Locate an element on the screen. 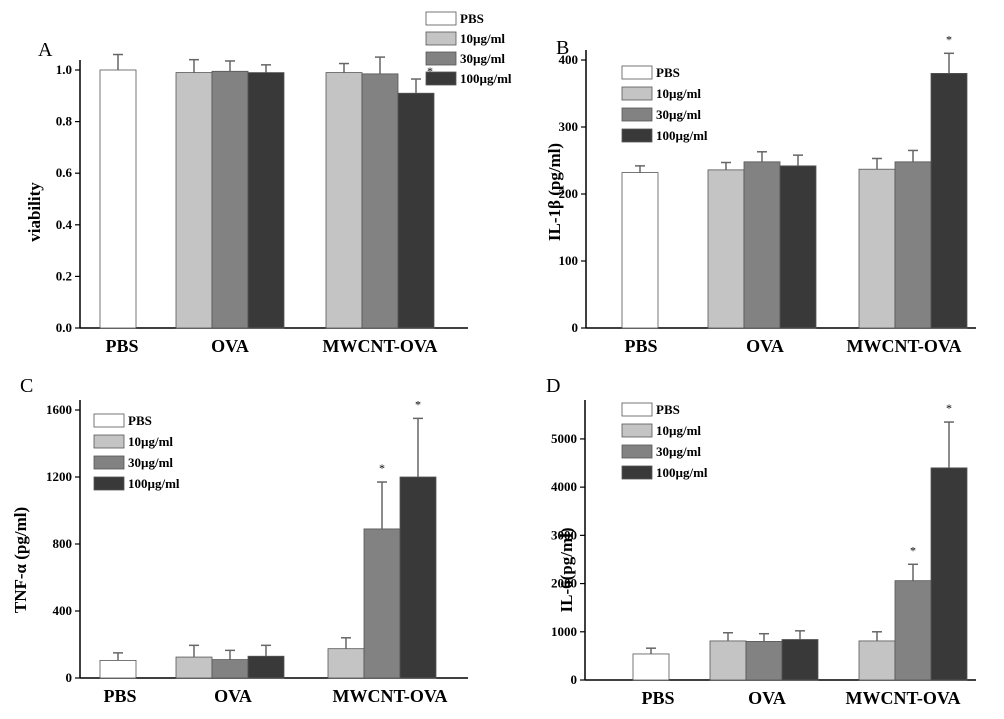  panel-b-legend-label: PBS is located at coordinates (668, 72).